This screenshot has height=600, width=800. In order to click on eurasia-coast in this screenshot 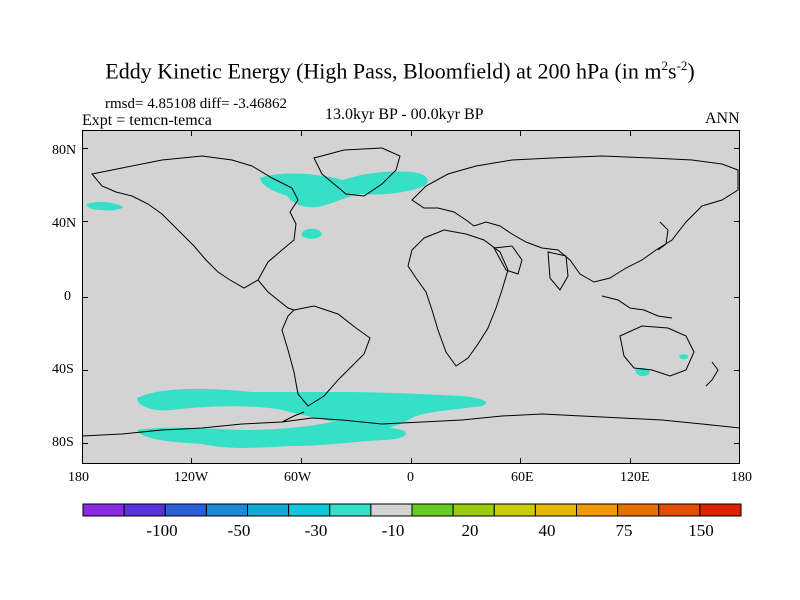, I will do `click(575, 219)`.